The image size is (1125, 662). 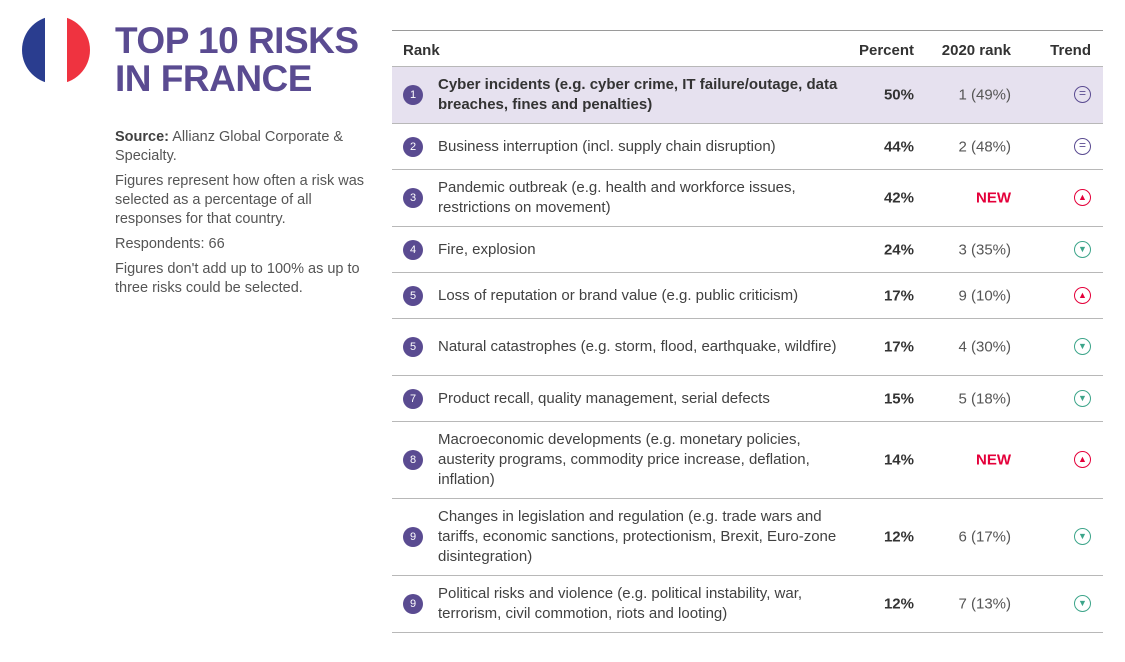 What do you see at coordinates (898, 249) in the screenshot?
I see `risk-percent: 24%` at bounding box center [898, 249].